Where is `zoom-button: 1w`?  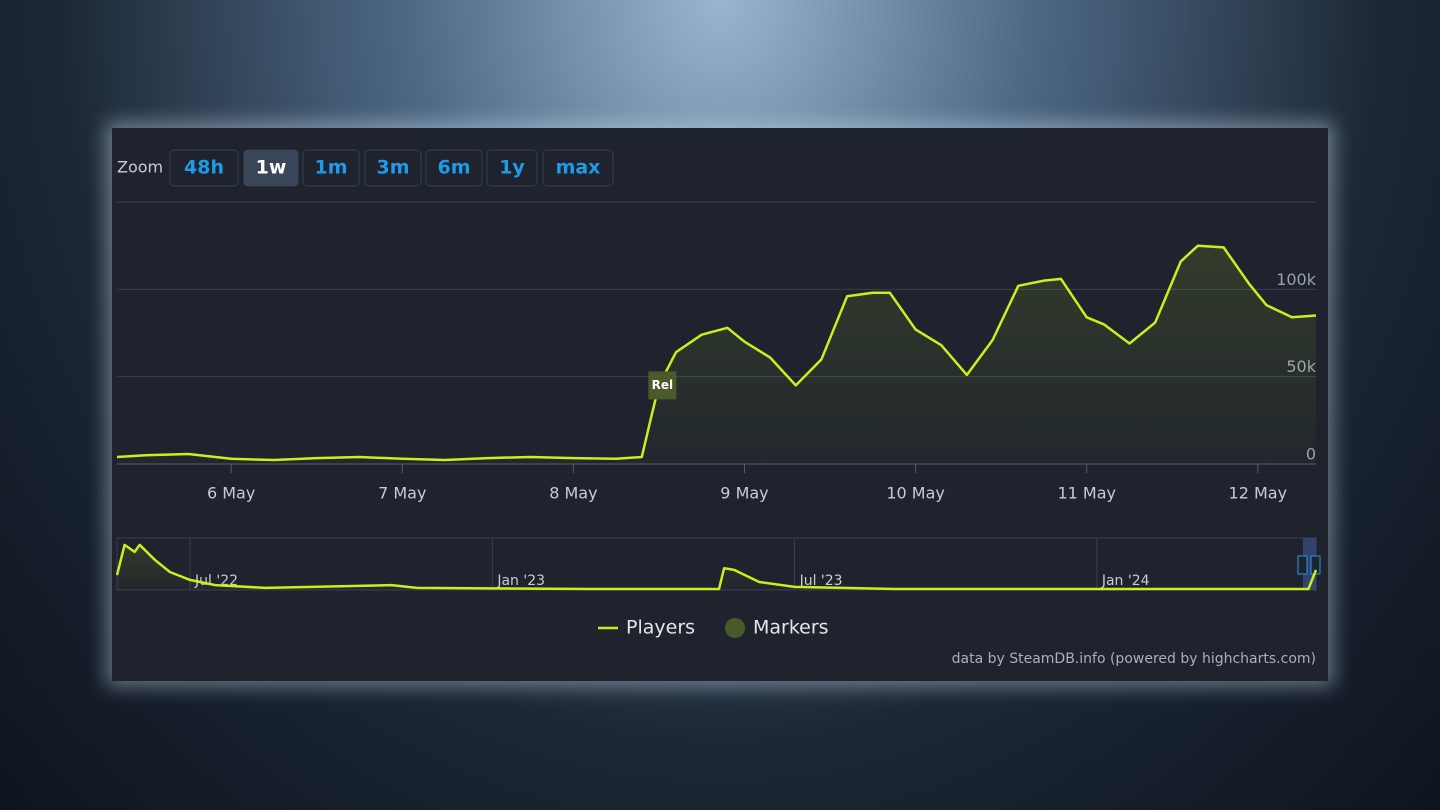 zoom-button: 1w is located at coordinates (271, 168).